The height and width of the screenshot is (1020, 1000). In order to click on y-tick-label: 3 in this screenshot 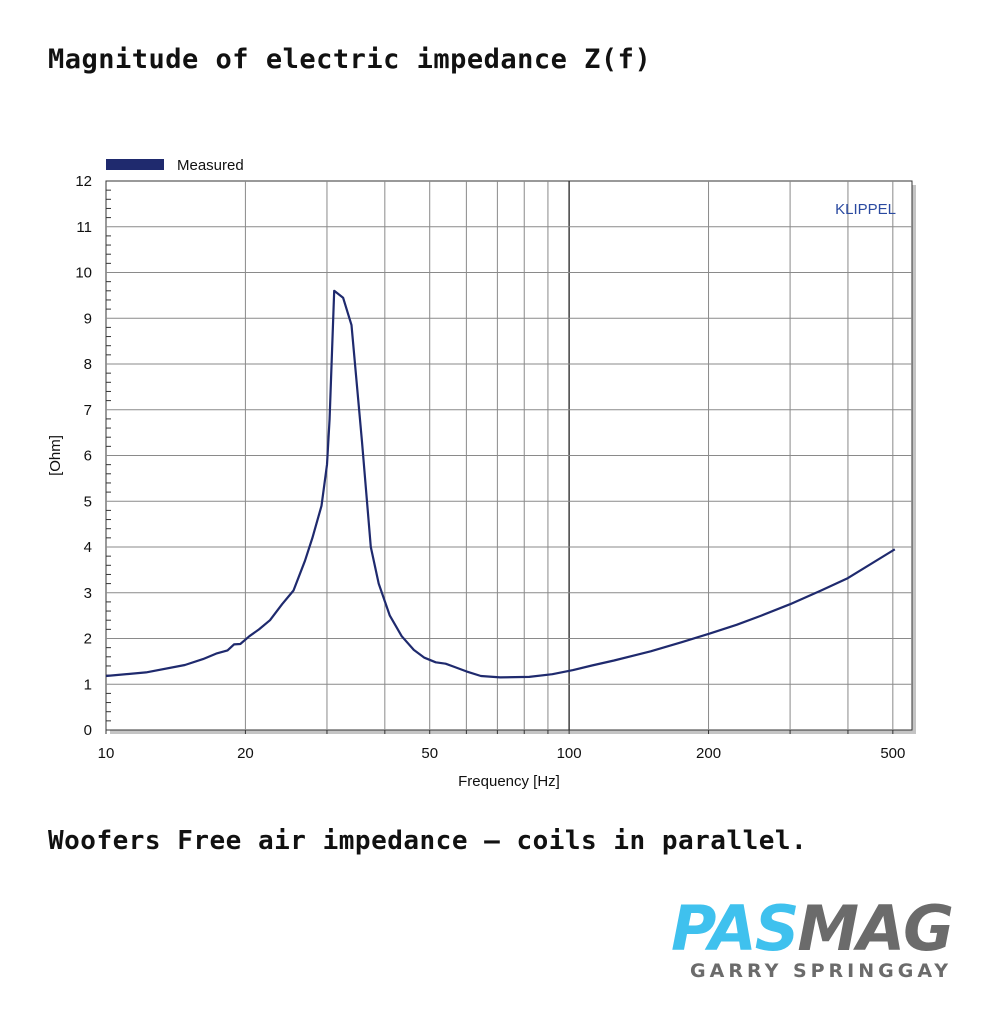, I will do `click(88, 593)`.